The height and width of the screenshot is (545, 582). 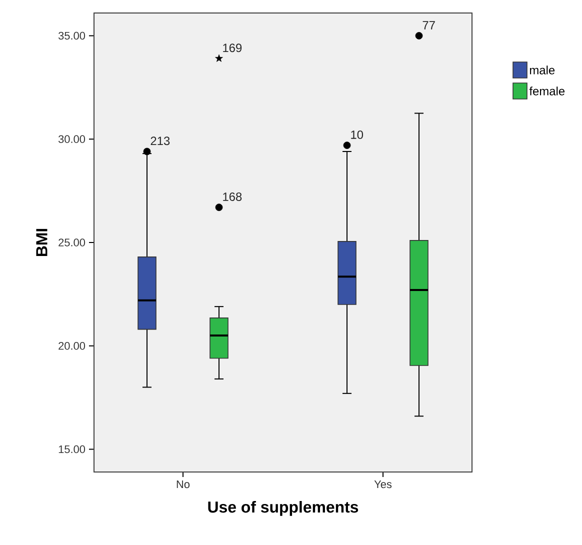 What do you see at coordinates (283, 508) in the screenshot?
I see `x-axis-title: Use of supplements` at bounding box center [283, 508].